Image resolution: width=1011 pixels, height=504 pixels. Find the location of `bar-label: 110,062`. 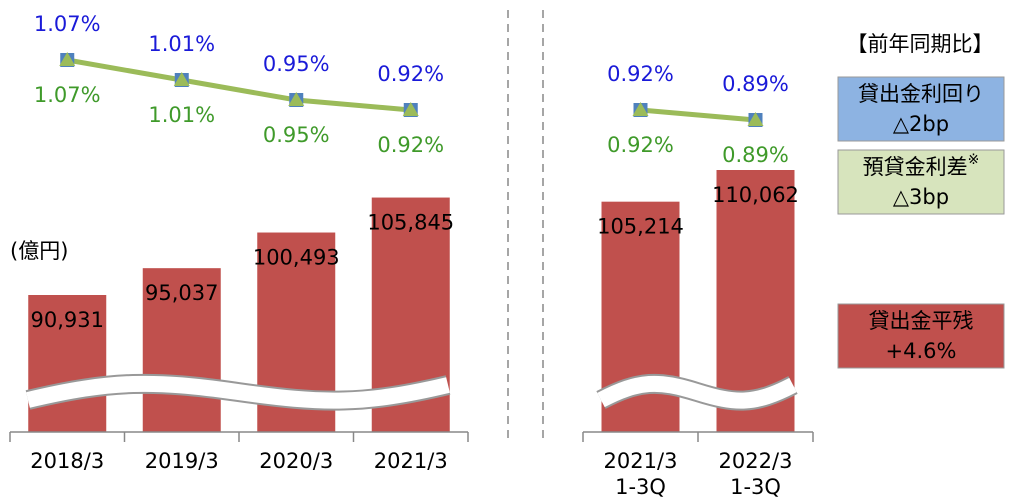

bar-label: 110,062 is located at coordinates (755, 195).